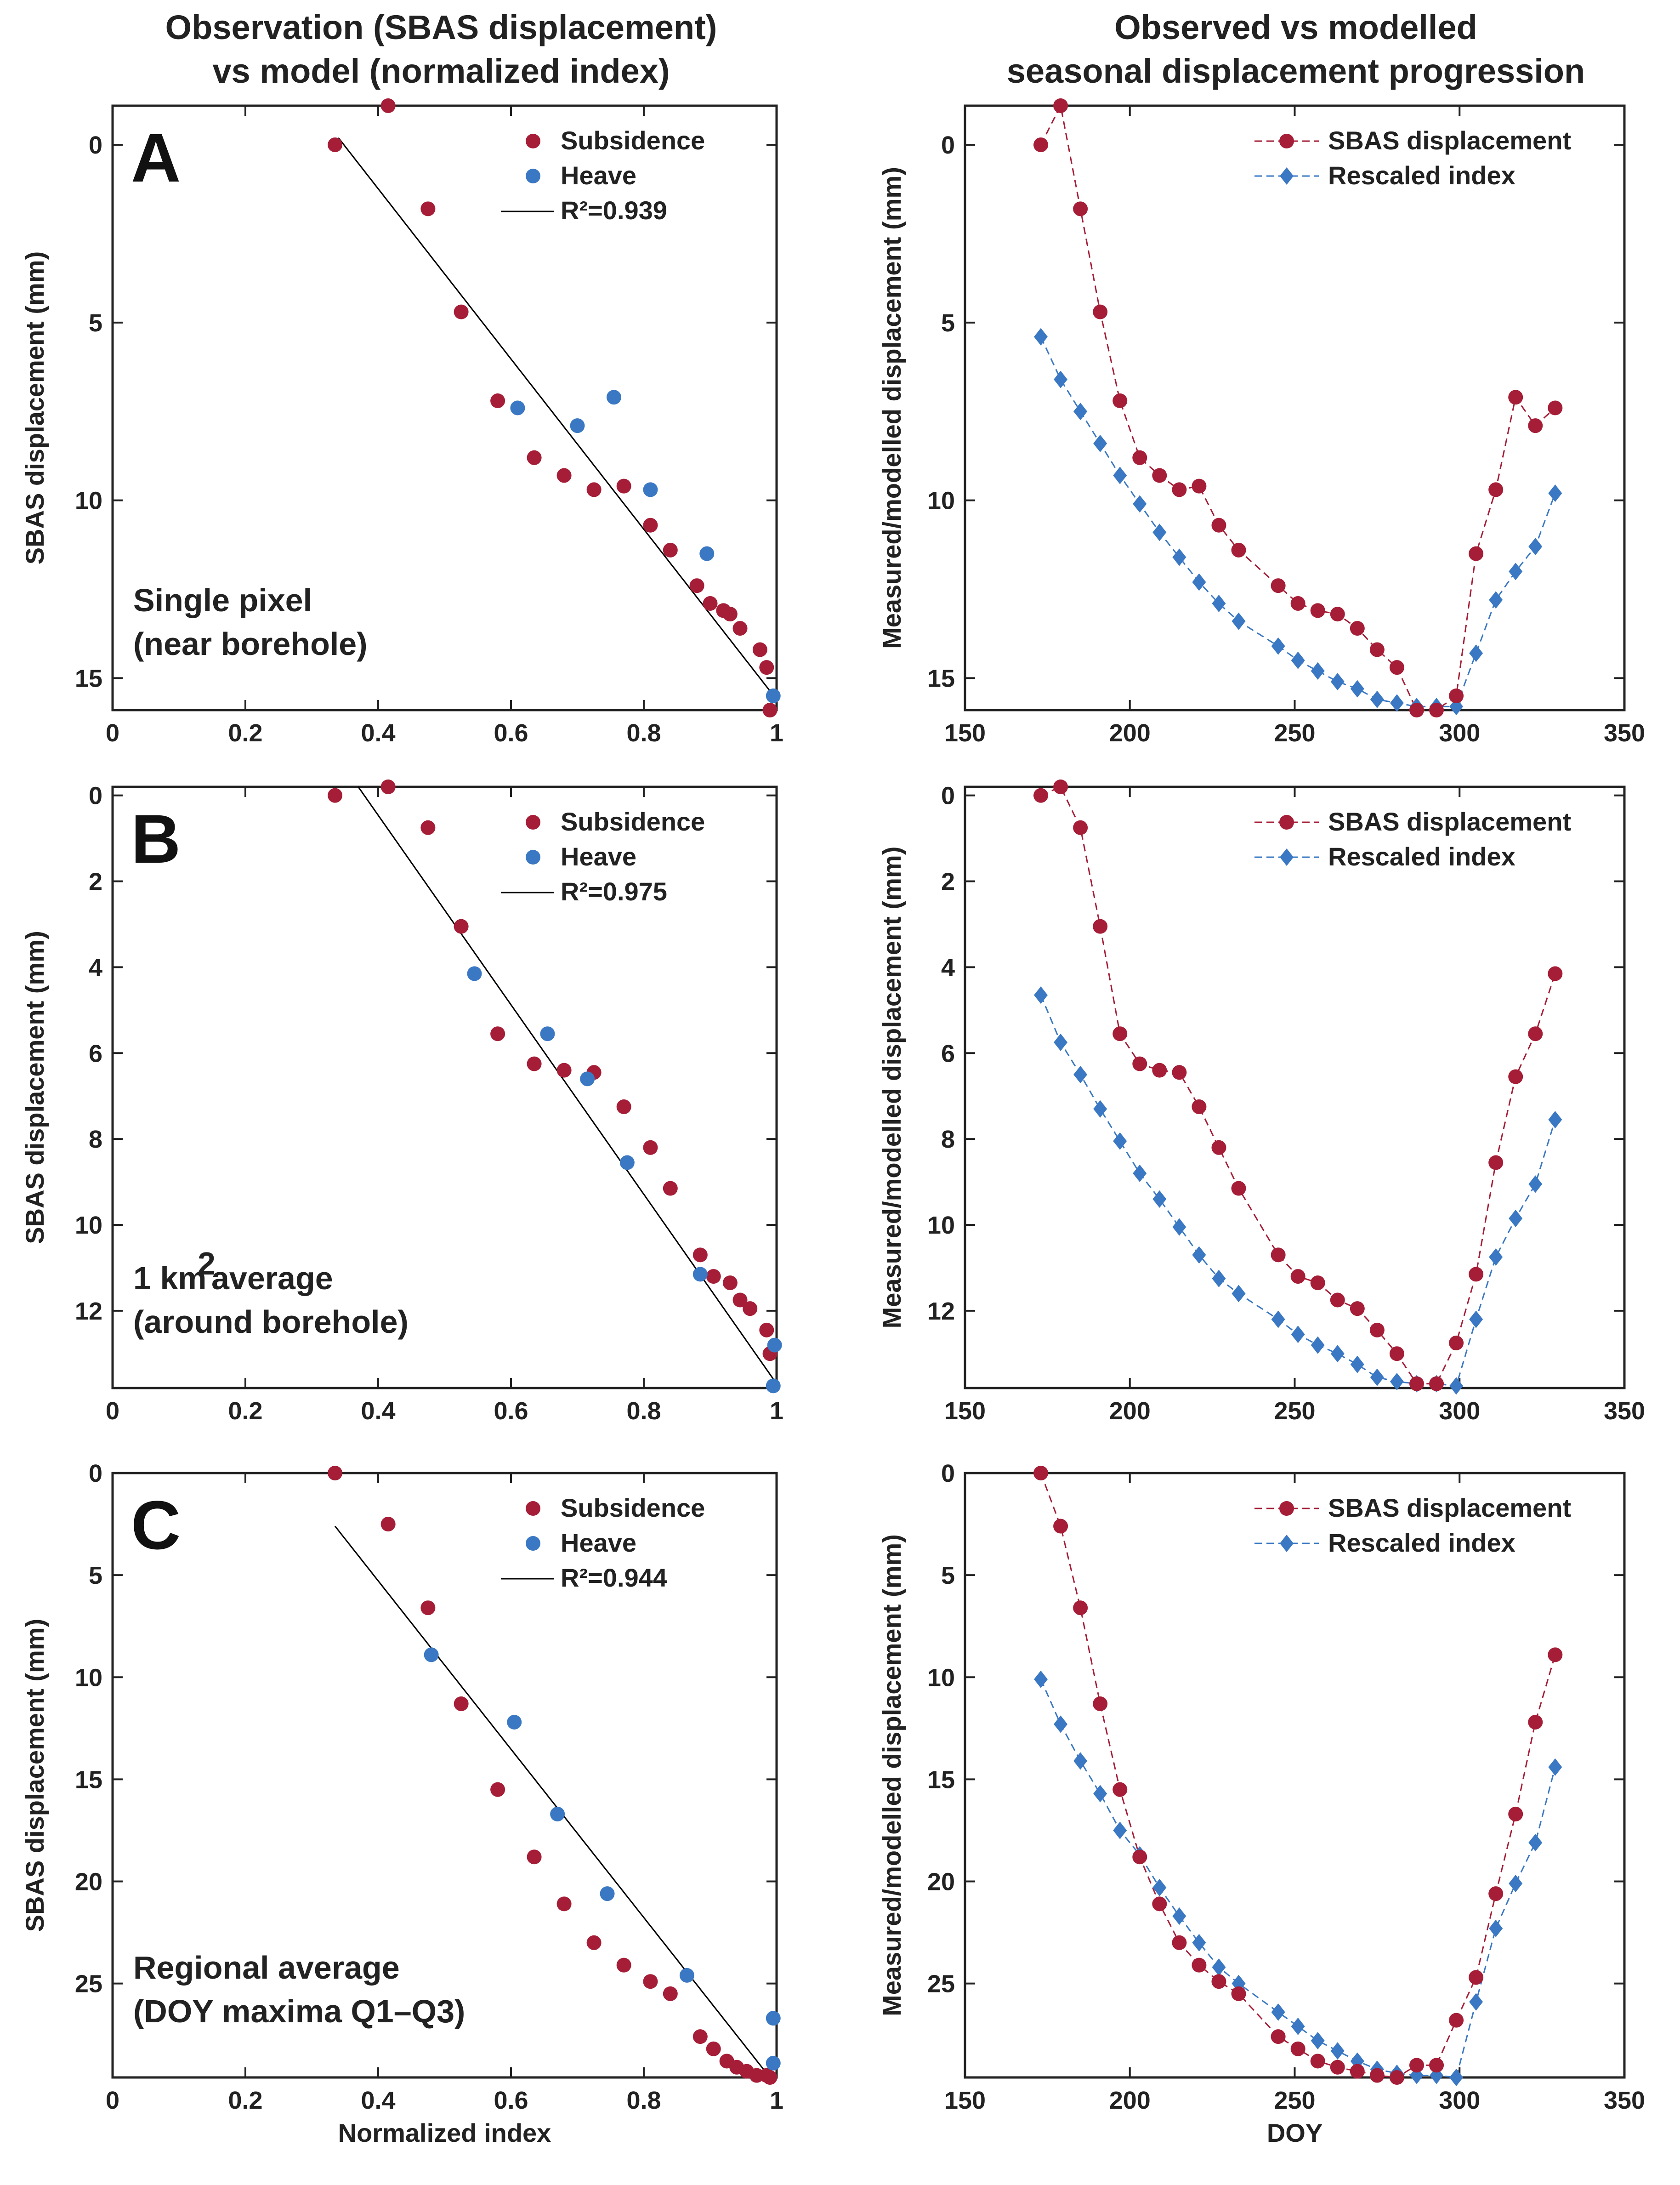 The height and width of the screenshot is (2185, 1680). What do you see at coordinates (272, 1278) in the screenshot?
I see `caption-line1-tail: average` at bounding box center [272, 1278].